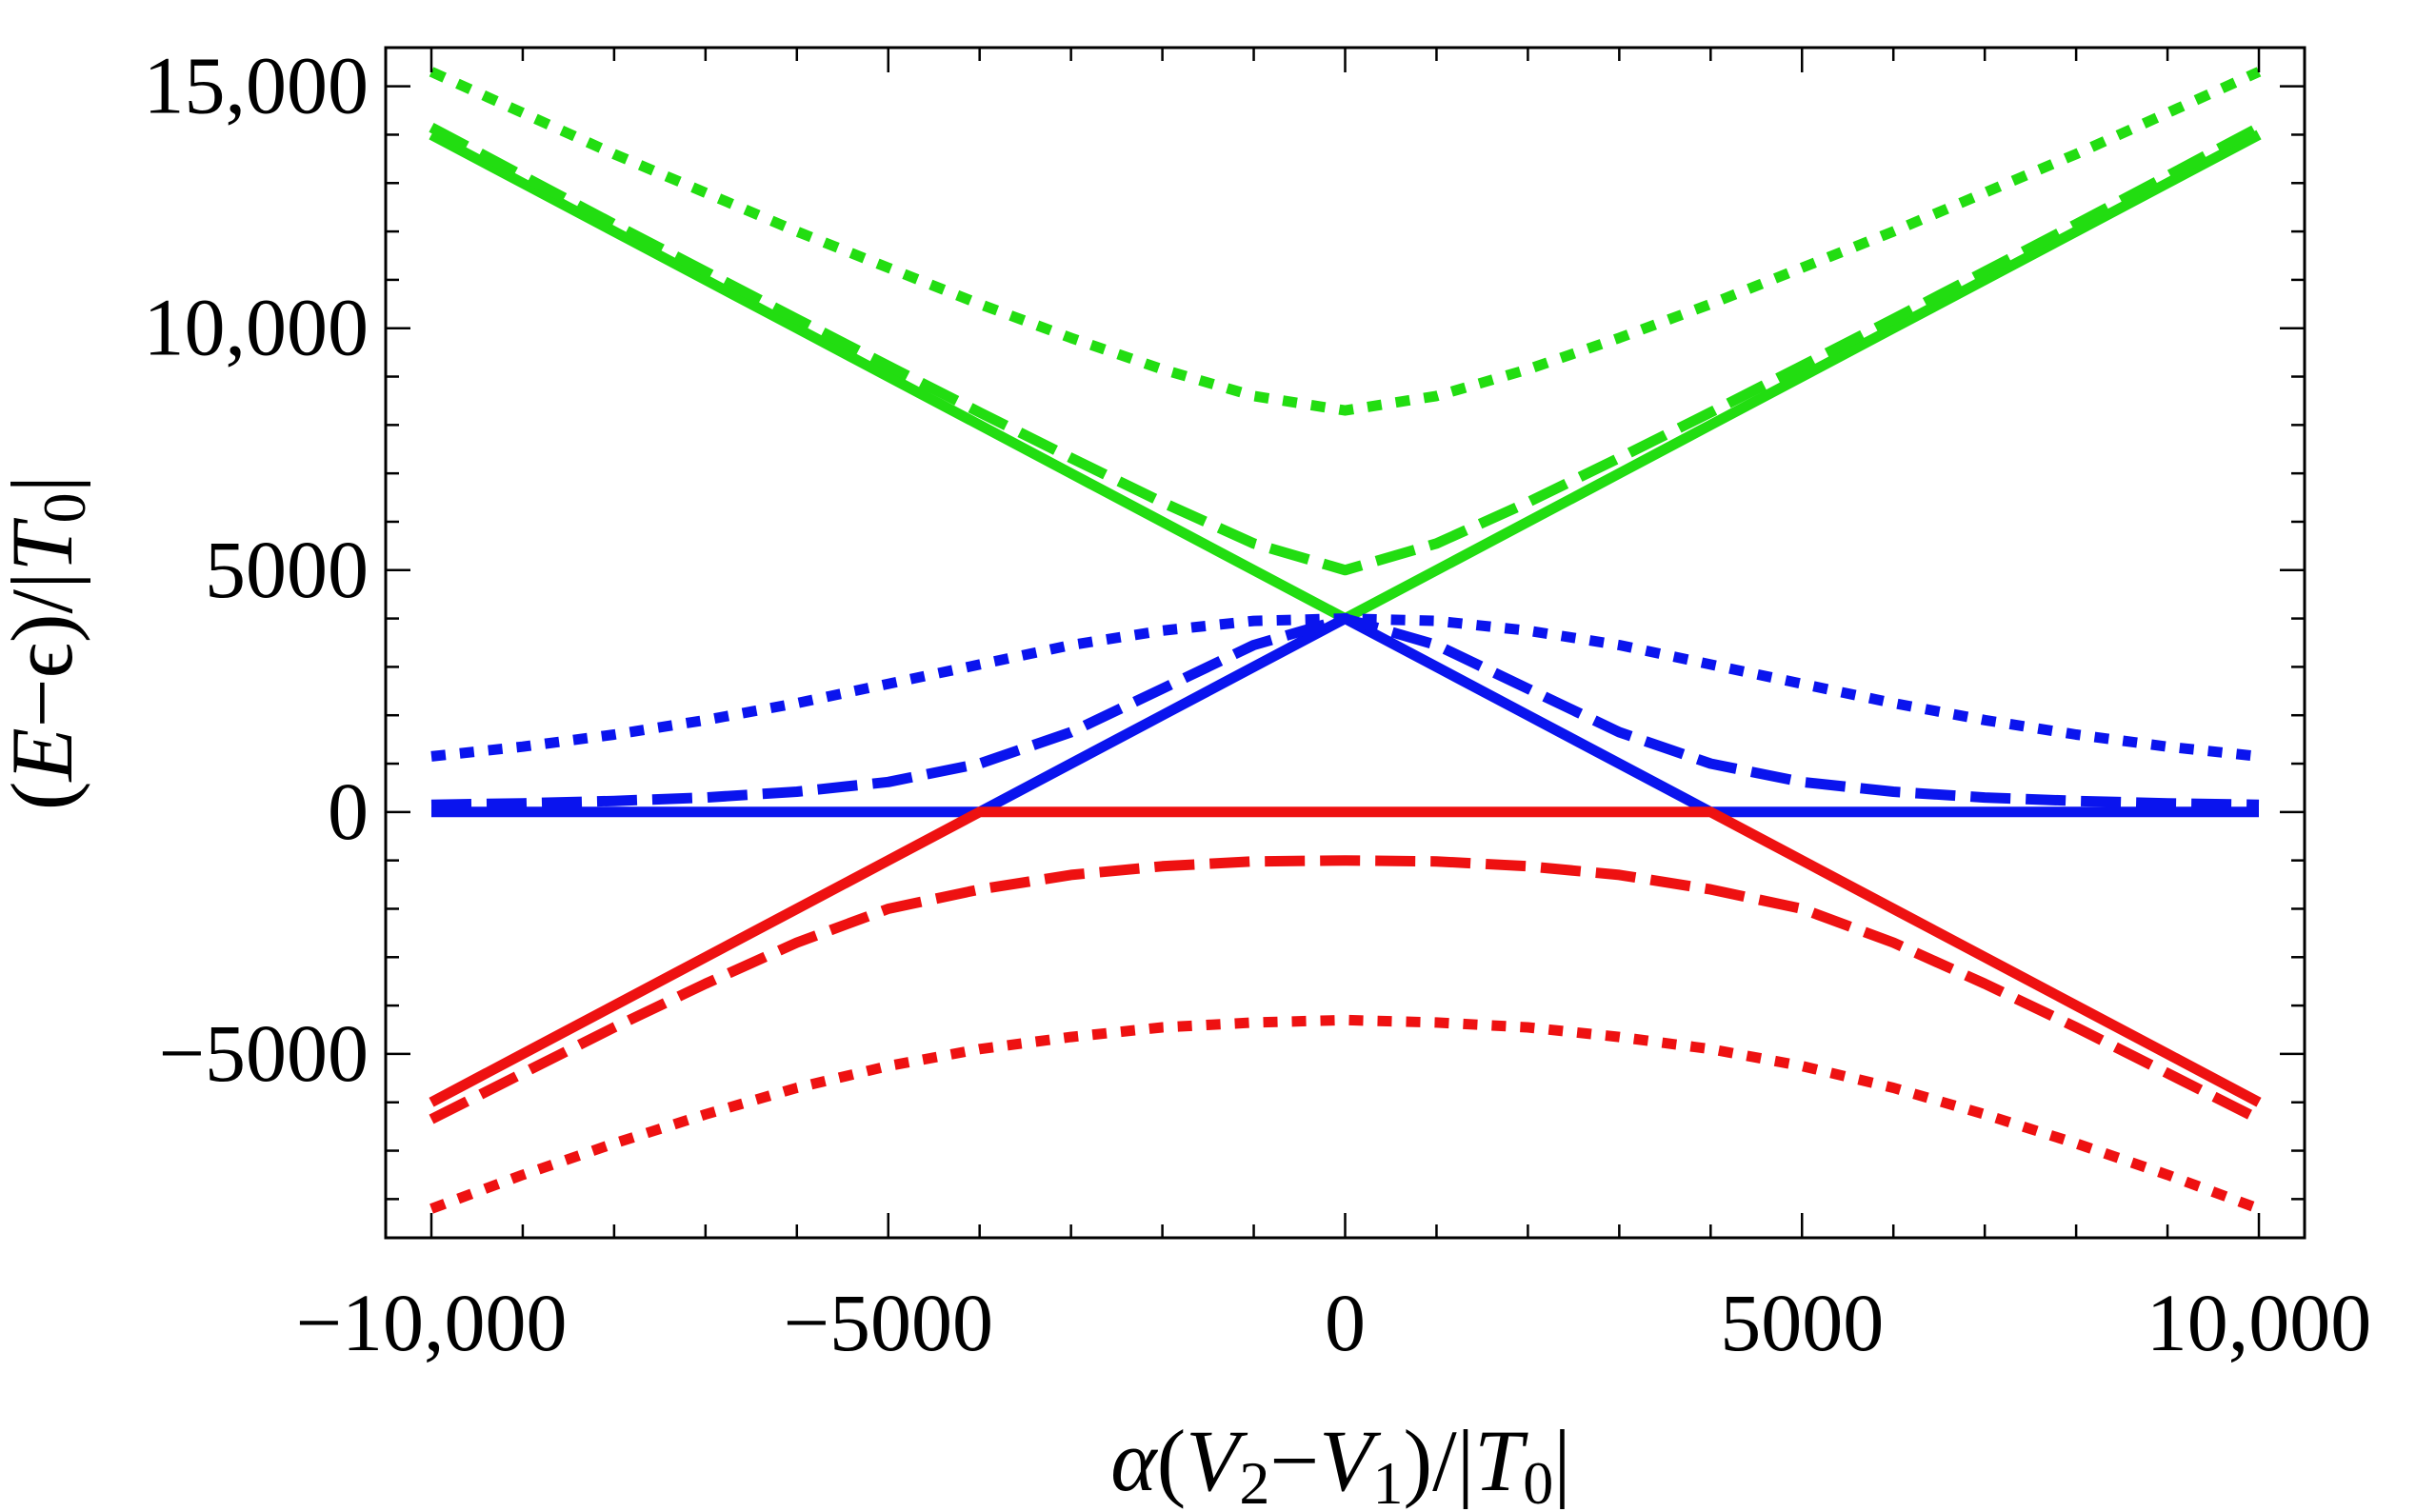 The height and width of the screenshot is (1512, 2416). Describe the element at coordinates (2259, 1322) in the screenshot. I see `x-tick-label: 10,000` at that location.